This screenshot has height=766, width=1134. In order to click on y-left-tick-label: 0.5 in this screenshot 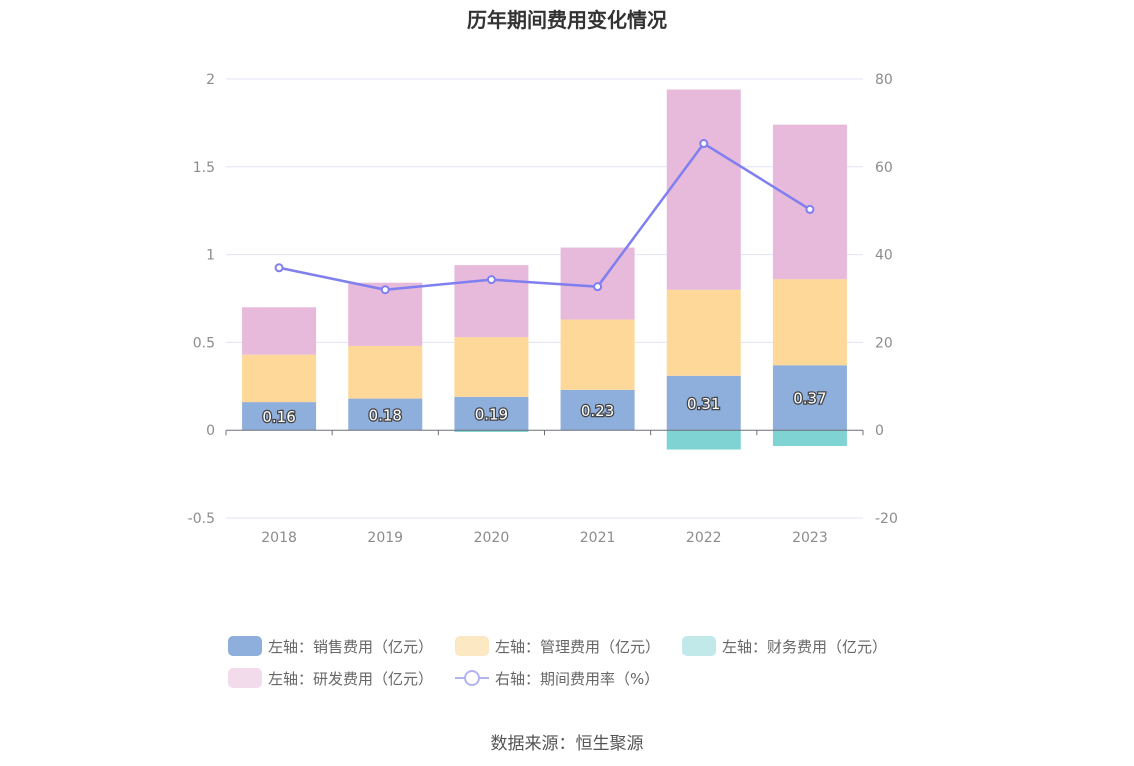, I will do `click(204, 343)`.